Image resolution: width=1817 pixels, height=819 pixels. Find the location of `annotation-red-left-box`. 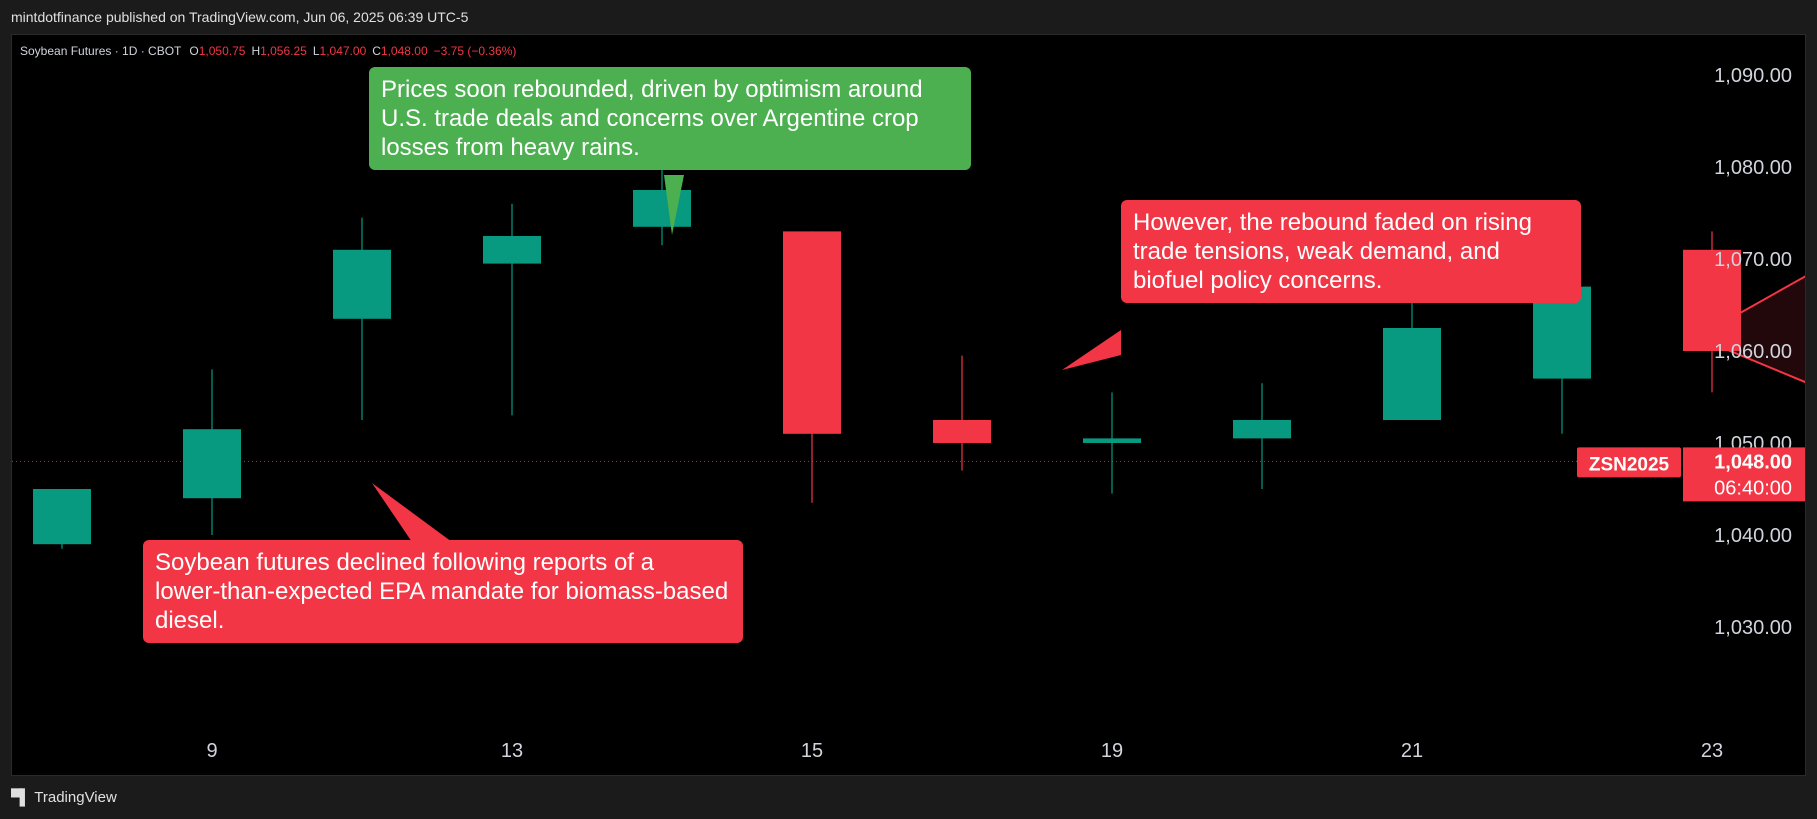

annotation-red-left-box is located at coordinates (443, 591).